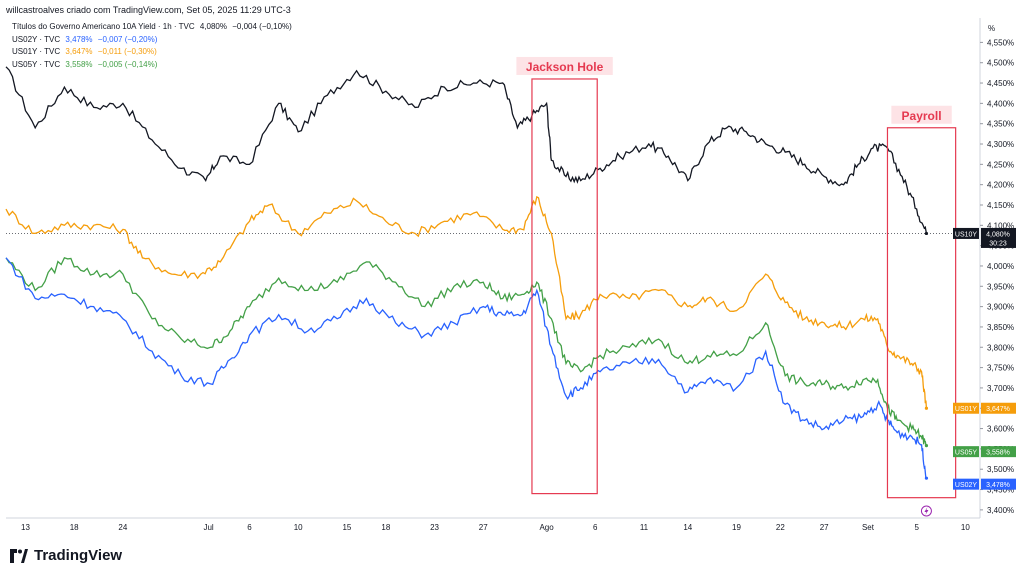 The width and height of the screenshot is (1024, 576). Describe the element at coordinates (644, 527) in the screenshot. I see `x-tick-label: 11` at that location.